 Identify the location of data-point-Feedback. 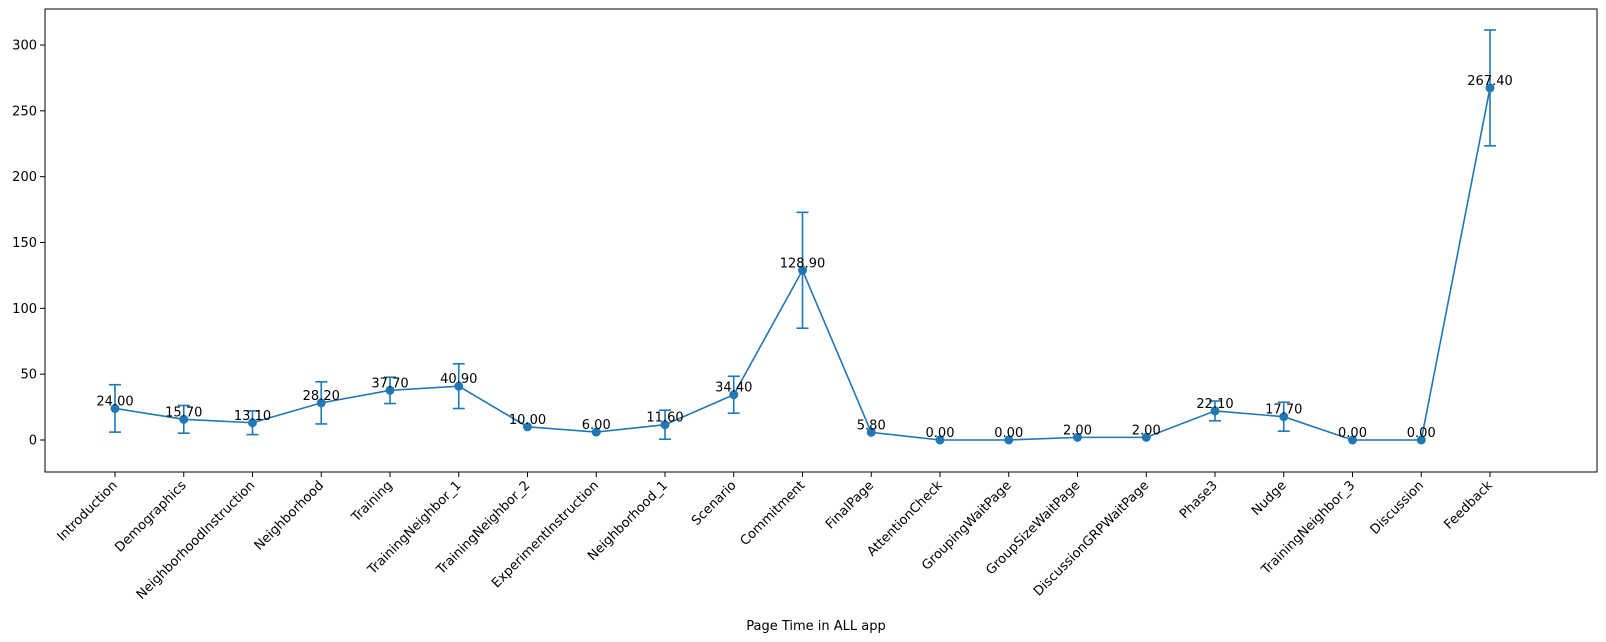
(1490, 88).